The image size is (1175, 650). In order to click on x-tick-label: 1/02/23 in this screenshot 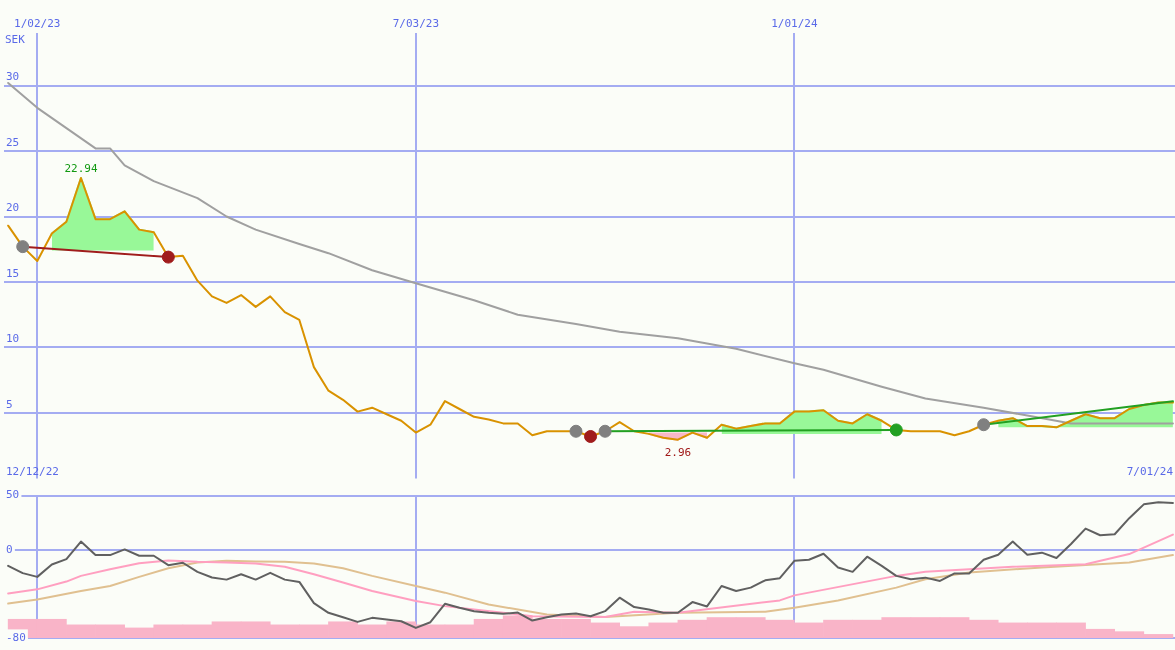, I will do `click(37, 24)`.